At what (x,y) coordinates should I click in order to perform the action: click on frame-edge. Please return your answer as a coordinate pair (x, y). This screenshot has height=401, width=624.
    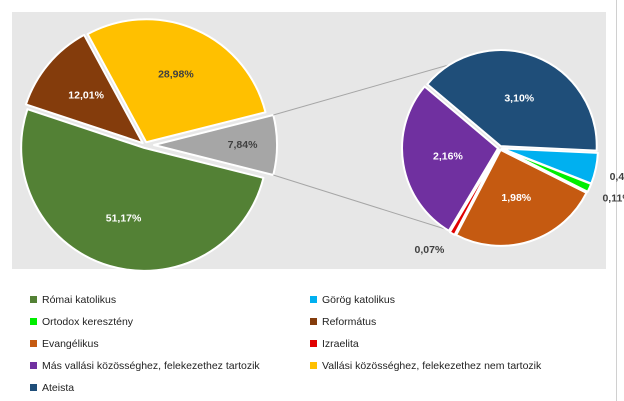
    Looking at the image, I should click on (616, 200).